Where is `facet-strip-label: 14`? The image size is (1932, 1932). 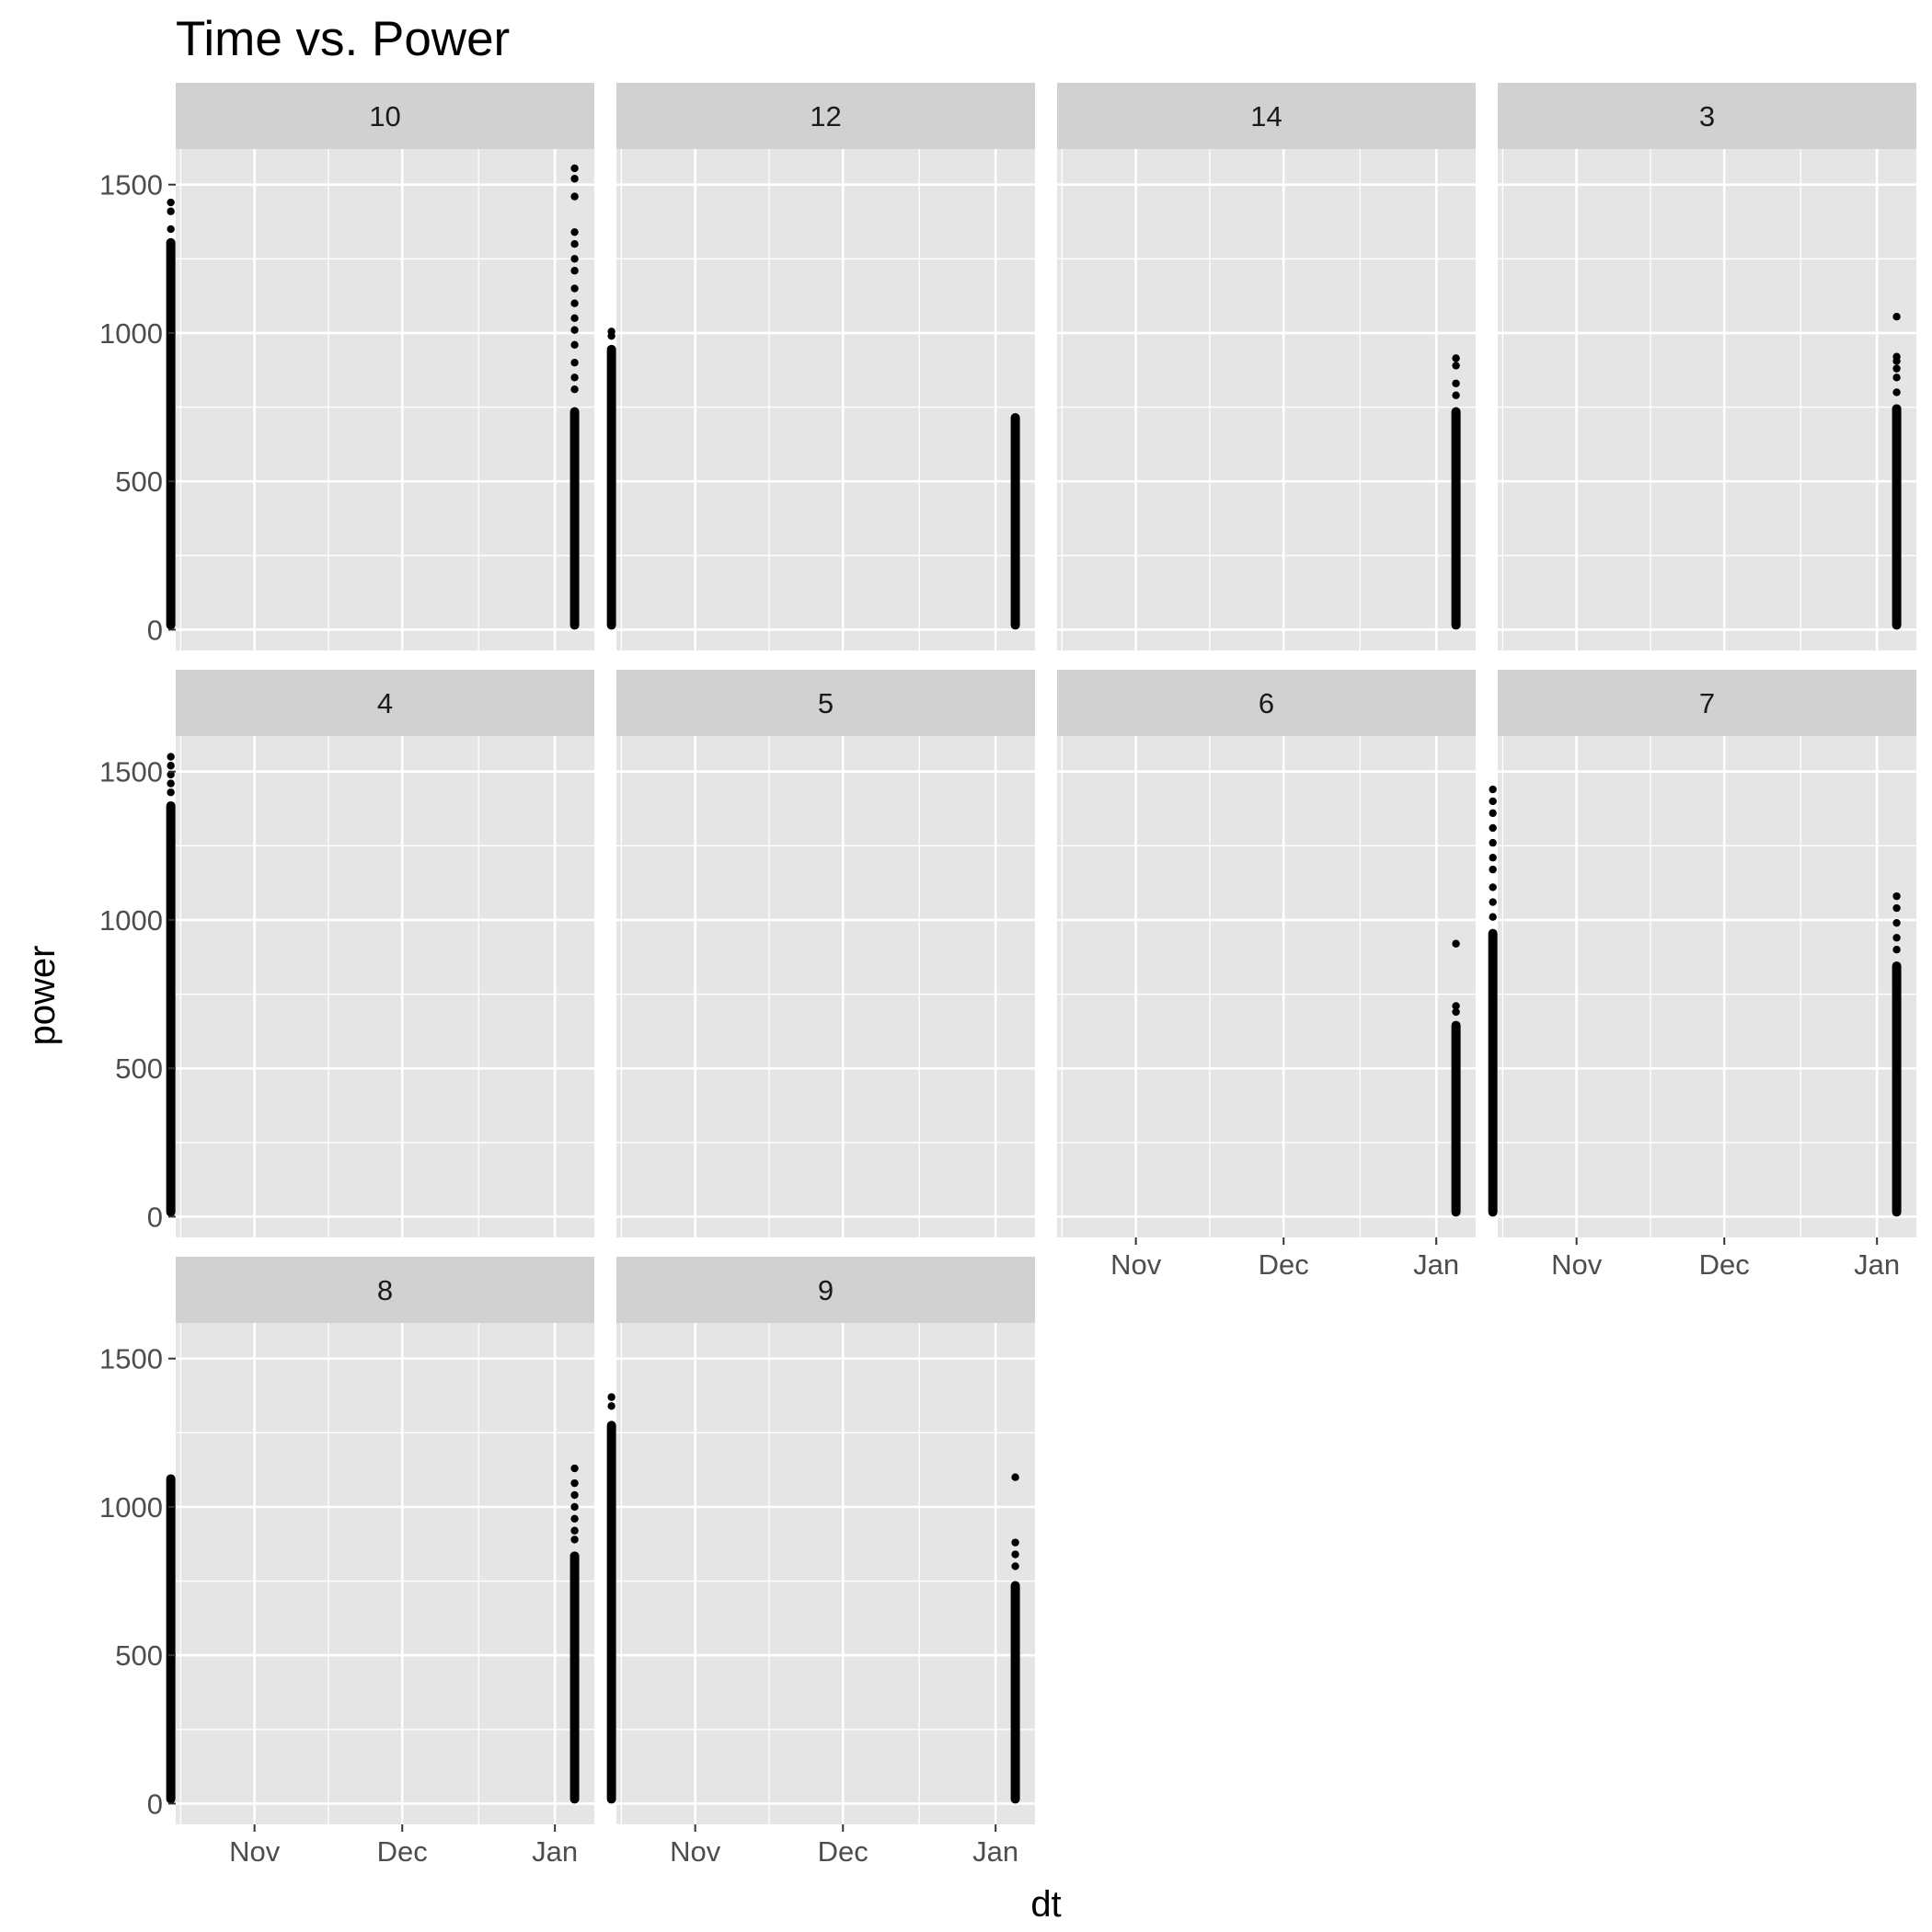 facet-strip-label: 14 is located at coordinates (1266, 116).